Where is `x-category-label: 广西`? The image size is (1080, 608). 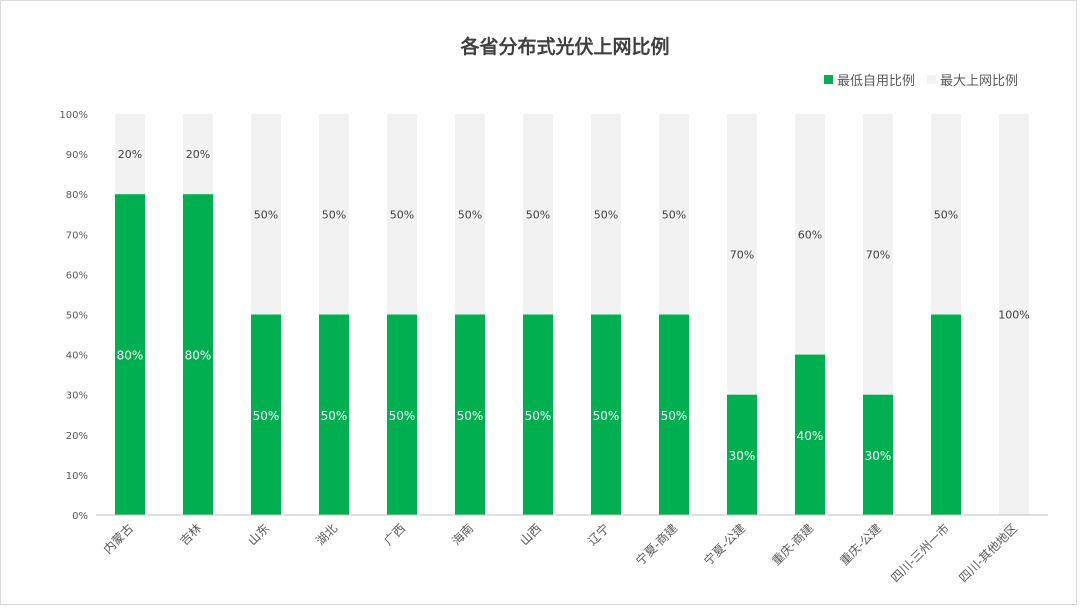 x-category-label: 广西 is located at coordinates (394, 534).